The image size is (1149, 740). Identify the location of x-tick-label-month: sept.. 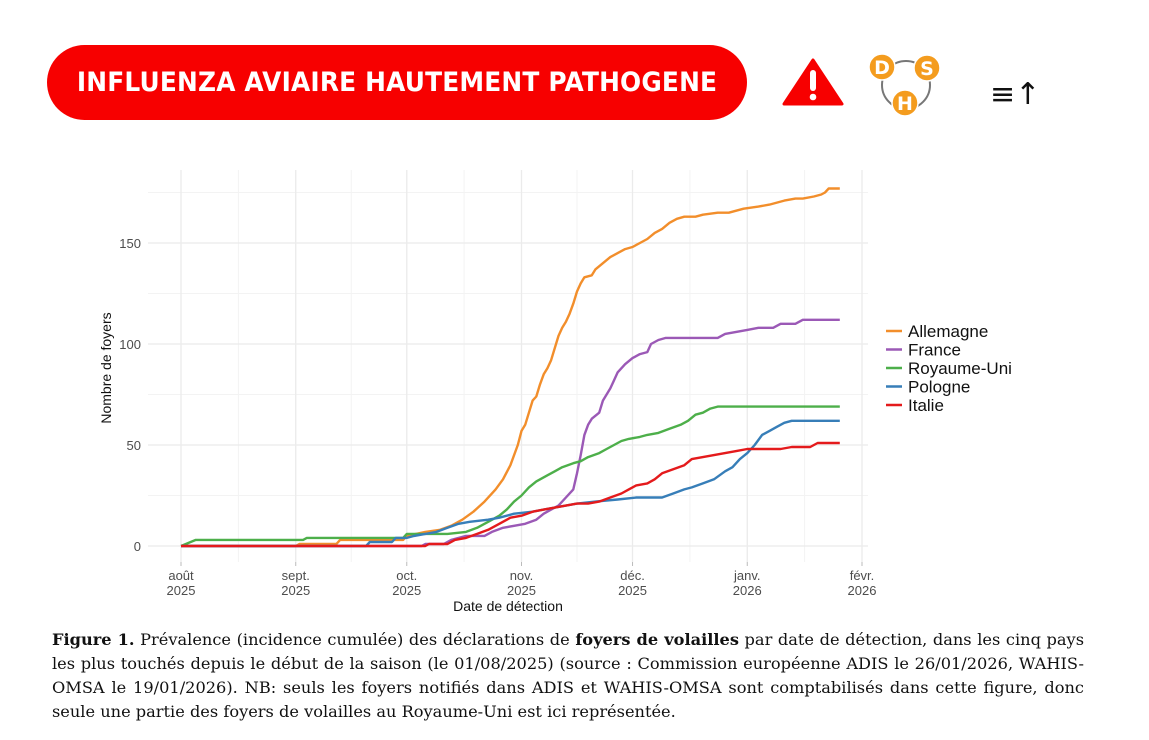
(296, 575).